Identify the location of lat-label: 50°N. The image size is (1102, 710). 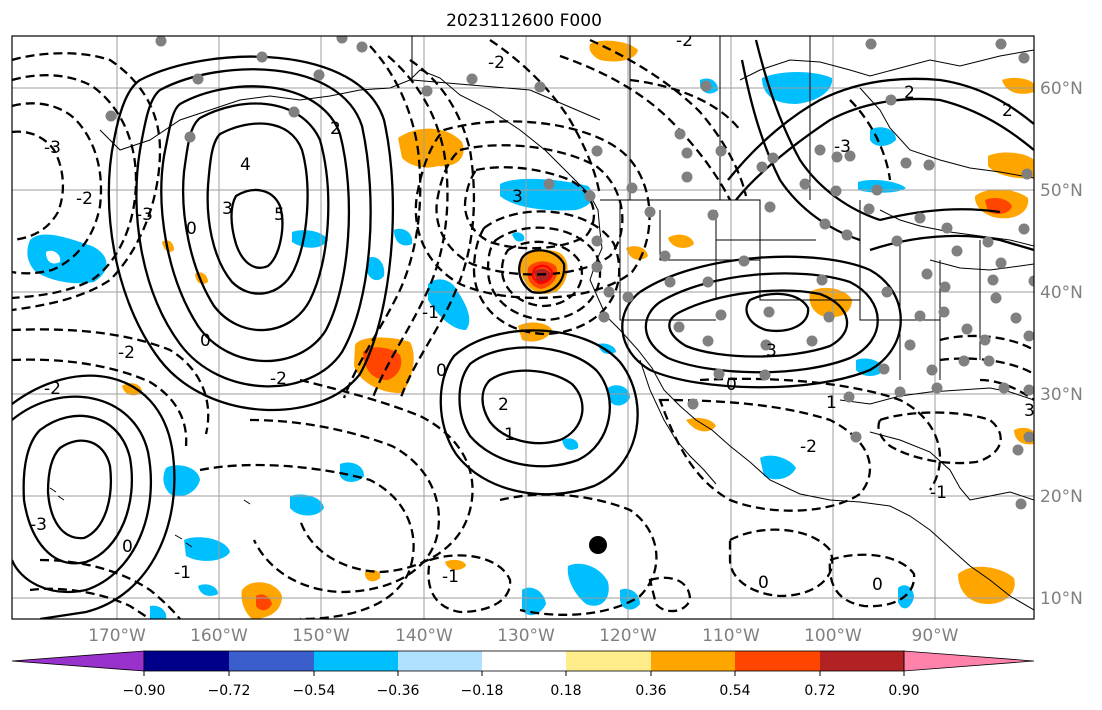
(1061, 191).